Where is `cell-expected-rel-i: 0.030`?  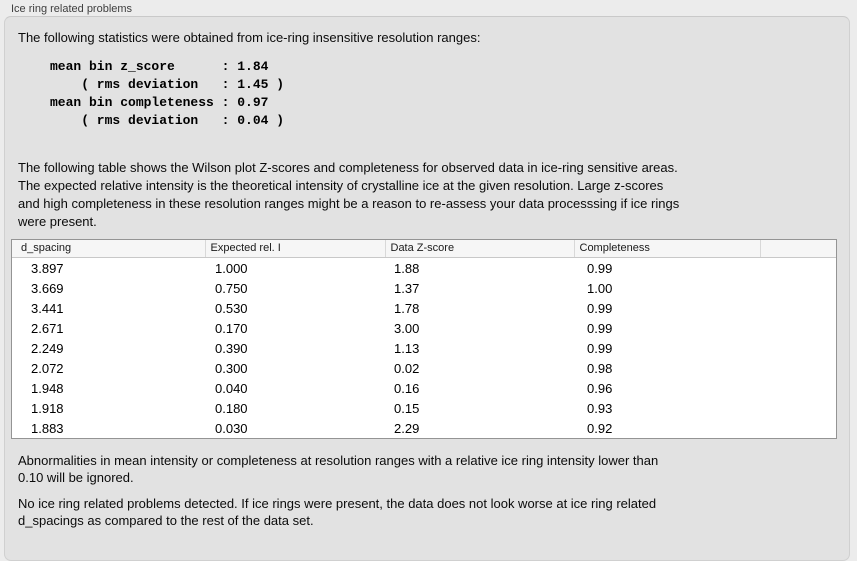 cell-expected-rel-i: 0.030 is located at coordinates (231, 428).